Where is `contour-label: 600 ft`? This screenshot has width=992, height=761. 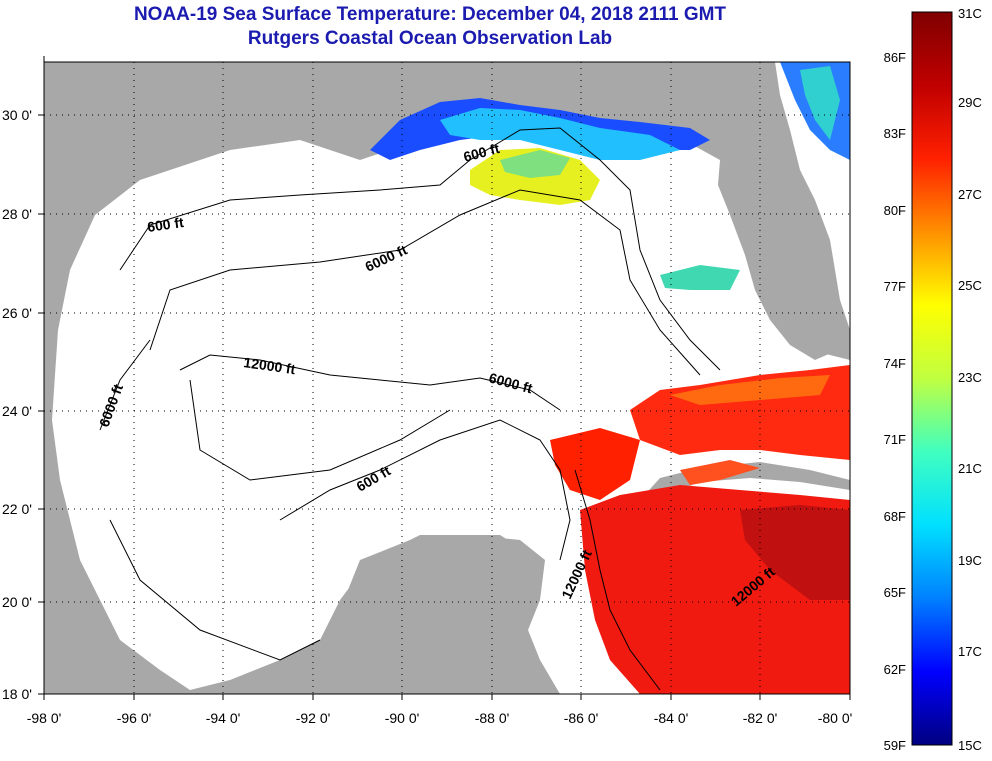 contour-label: 600 ft is located at coordinates (165, 224).